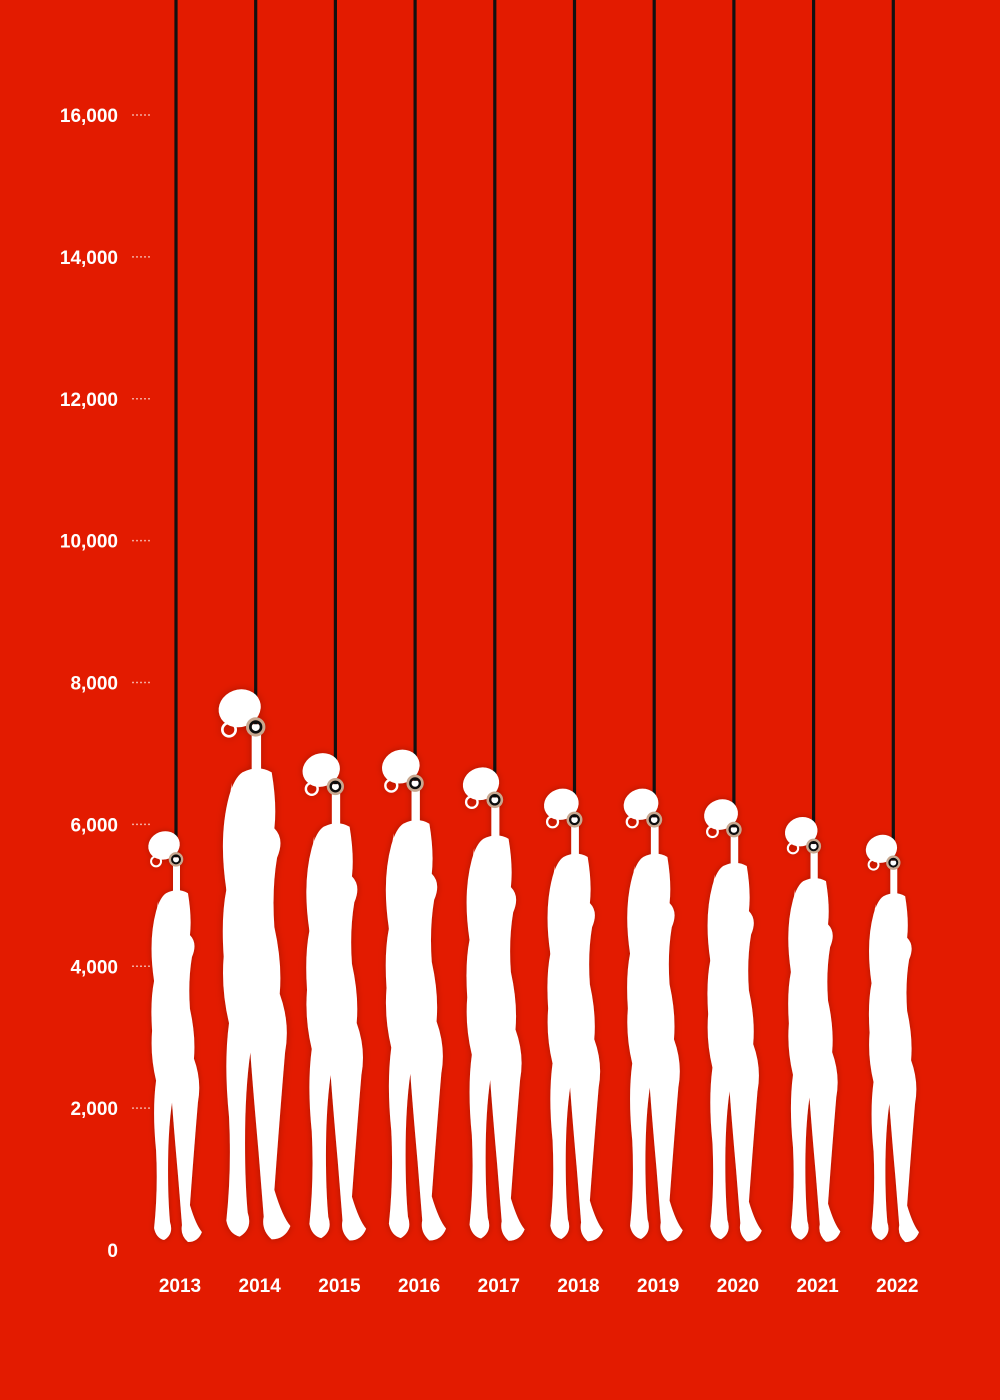  What do you see at coordinates (89, 258) in the screenshot?
I see `y-tick-label: 14,000` at bounding box center [89, 258].